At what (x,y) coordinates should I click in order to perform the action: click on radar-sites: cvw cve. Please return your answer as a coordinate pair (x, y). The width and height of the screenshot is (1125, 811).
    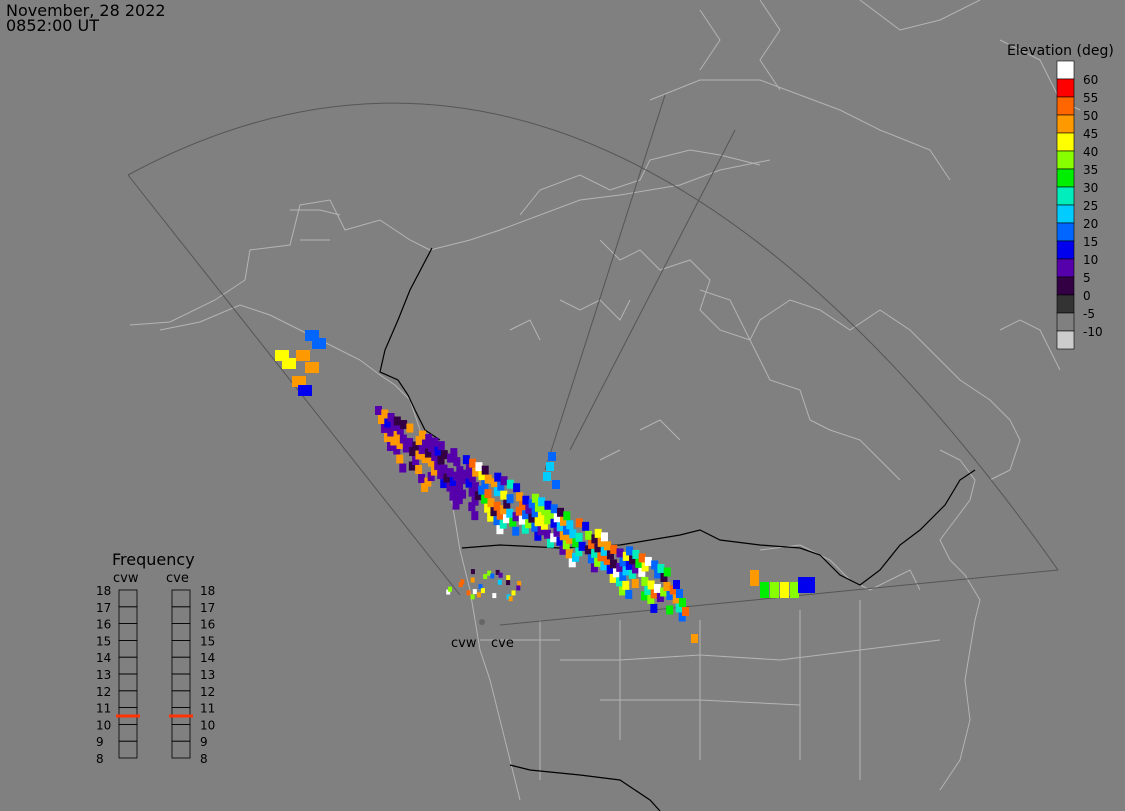
    Looking at the image, I should click on (482, 635).